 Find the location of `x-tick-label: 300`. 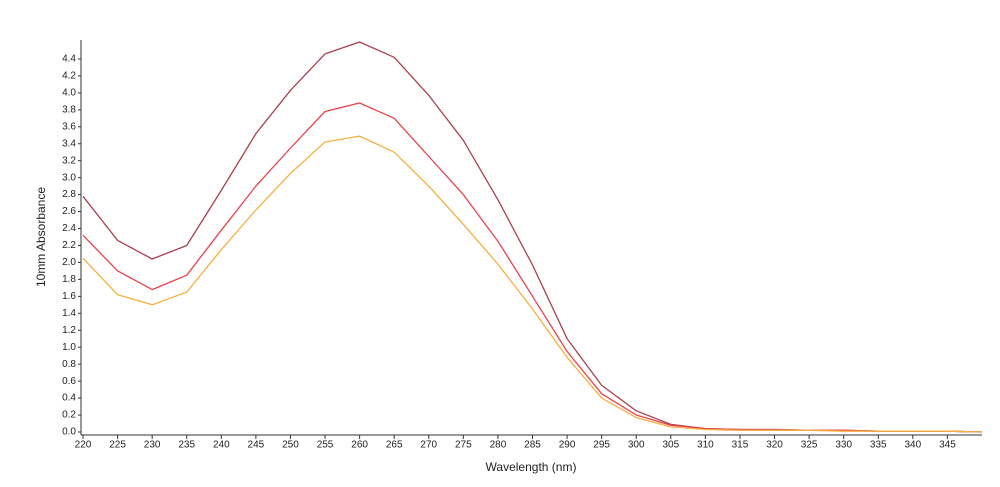

x-tick-label: 300 is located at coordinates (636, 445).